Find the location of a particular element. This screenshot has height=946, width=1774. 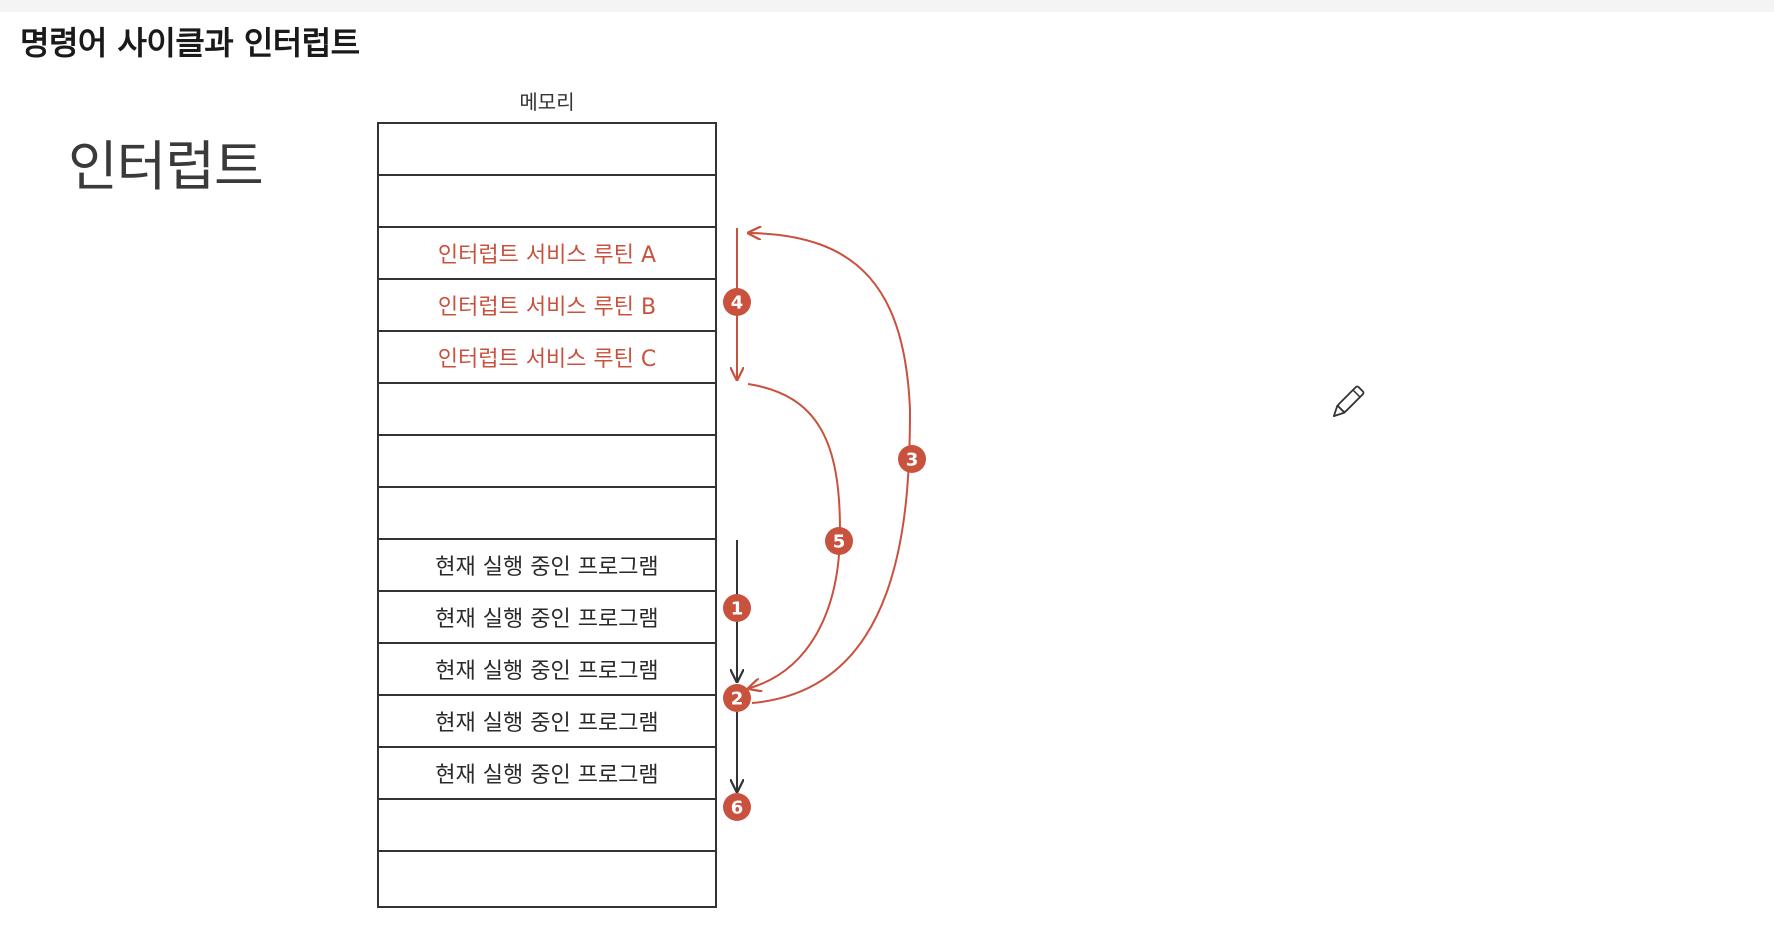

step-badge-3: 3 is located at coordinates (912, 459).